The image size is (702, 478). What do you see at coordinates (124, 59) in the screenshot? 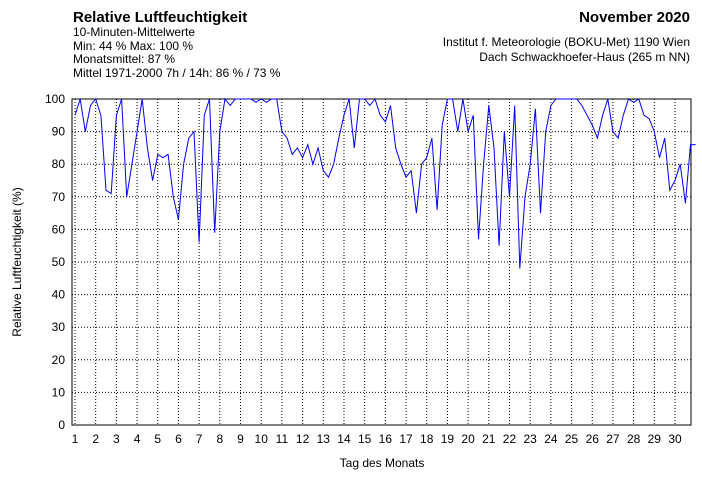
I see `stat: Monatsmittel: 87 %` at bounding box center [124, 59].